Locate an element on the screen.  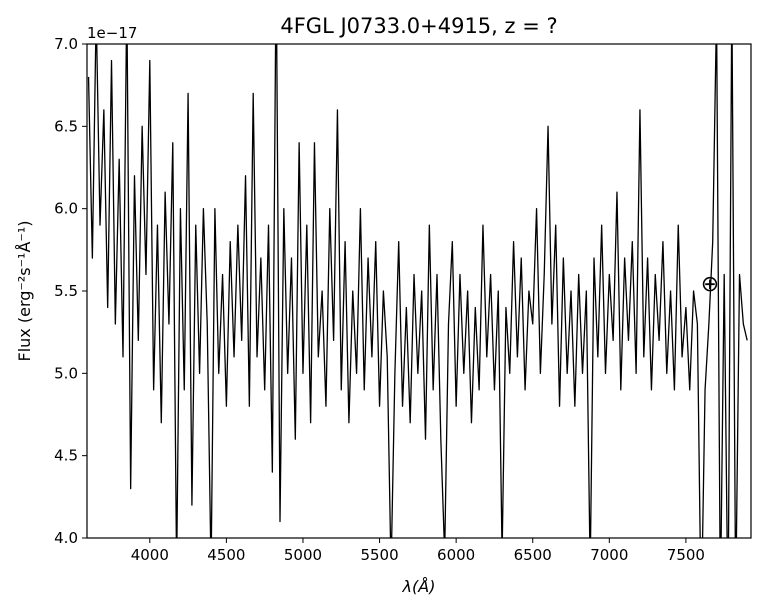
x-axis-label: λ(Å) is located at coordinates (419, 586).